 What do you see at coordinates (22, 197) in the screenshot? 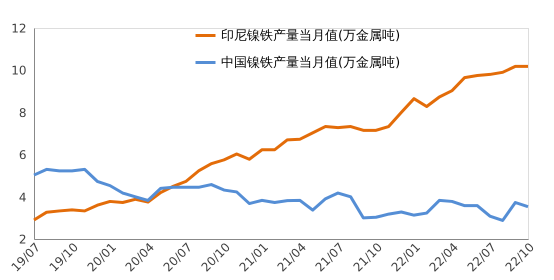
I see `y-tick-label: 4` at bounding box center [22, 197].